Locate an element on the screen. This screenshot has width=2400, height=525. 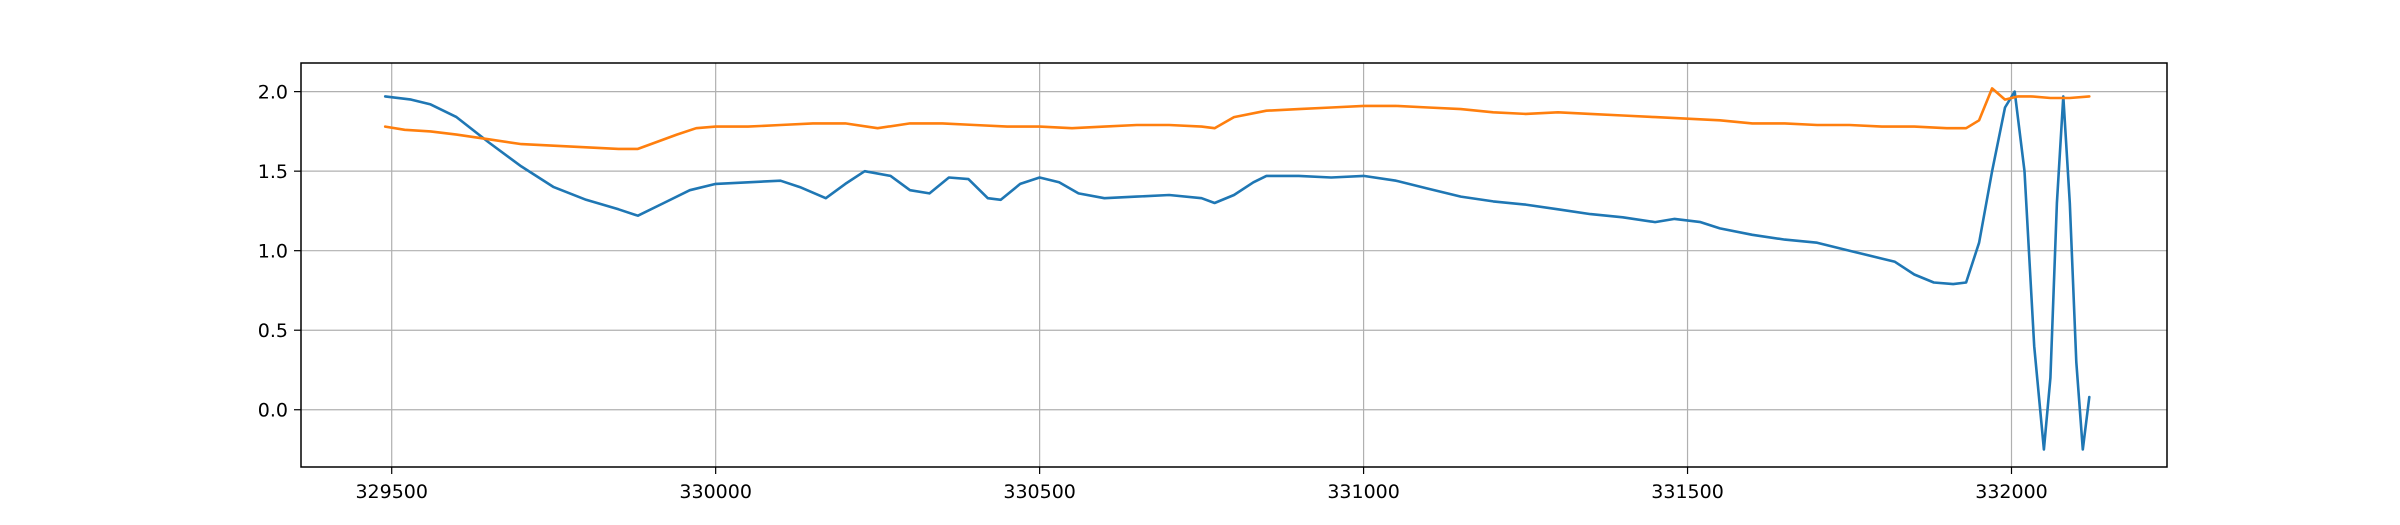
y-axis: 0.0 0.5 1.0 1.5 2.0 is located at coordinates (279, 252).